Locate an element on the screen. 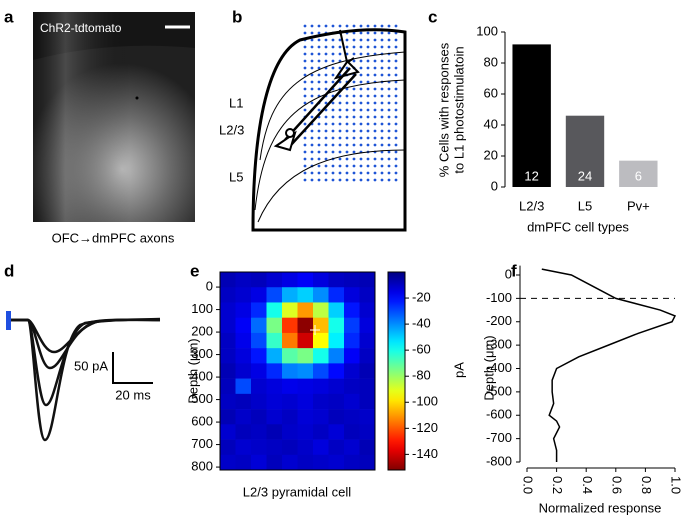 Image resolution: width=685 pixels, height=519 pixels. neuron is located at coordinates (346, 54).